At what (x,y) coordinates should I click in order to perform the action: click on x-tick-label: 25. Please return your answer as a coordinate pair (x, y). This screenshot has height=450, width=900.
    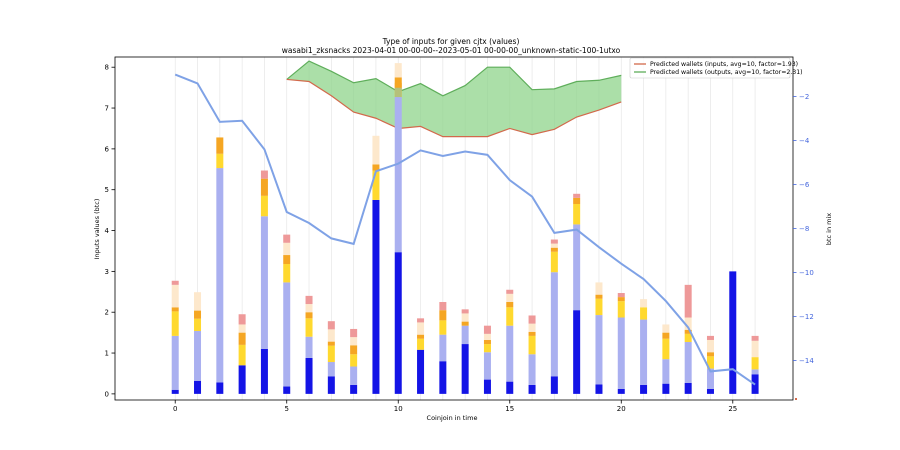
    Looking at the image, I should click on (732, 409).